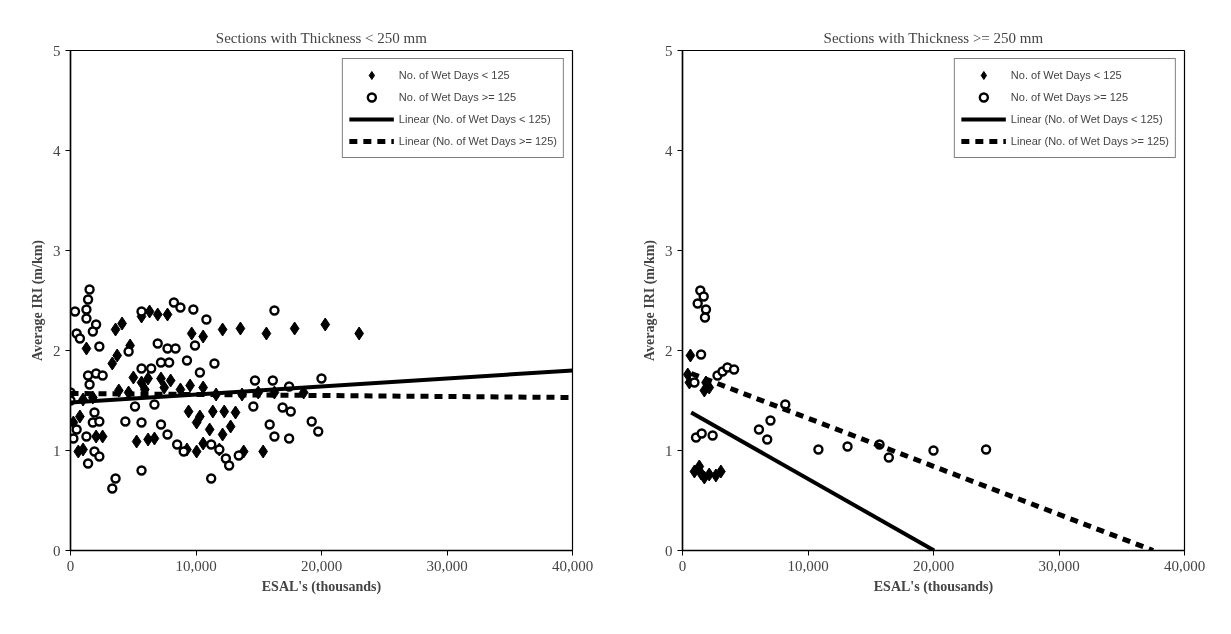  Describe the element at coordinates (321, 37) in the screenshot. I see `chart-title: Sections with Thickness < 250 mm` at that location.